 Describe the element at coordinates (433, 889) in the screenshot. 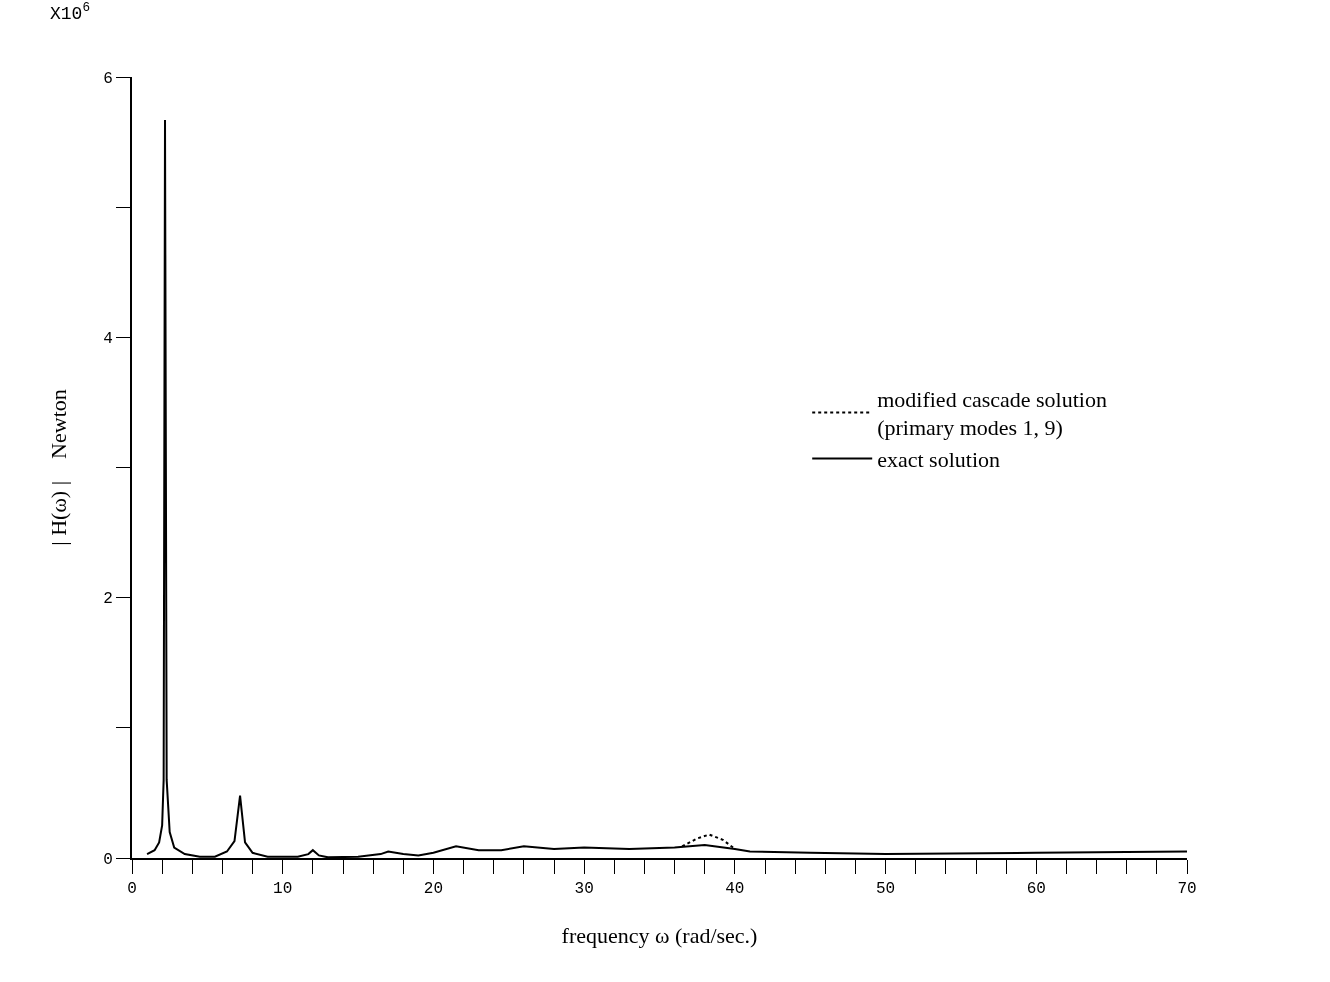

I see `x-tick-label: 20` at that location.